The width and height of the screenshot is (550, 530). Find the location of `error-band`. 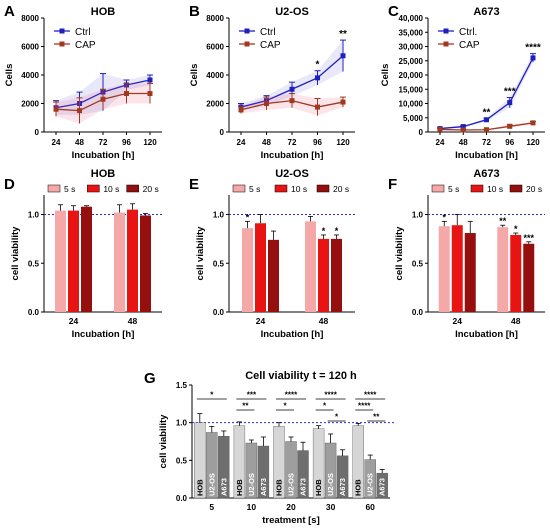

error-band is located at coordinates (292, 75).